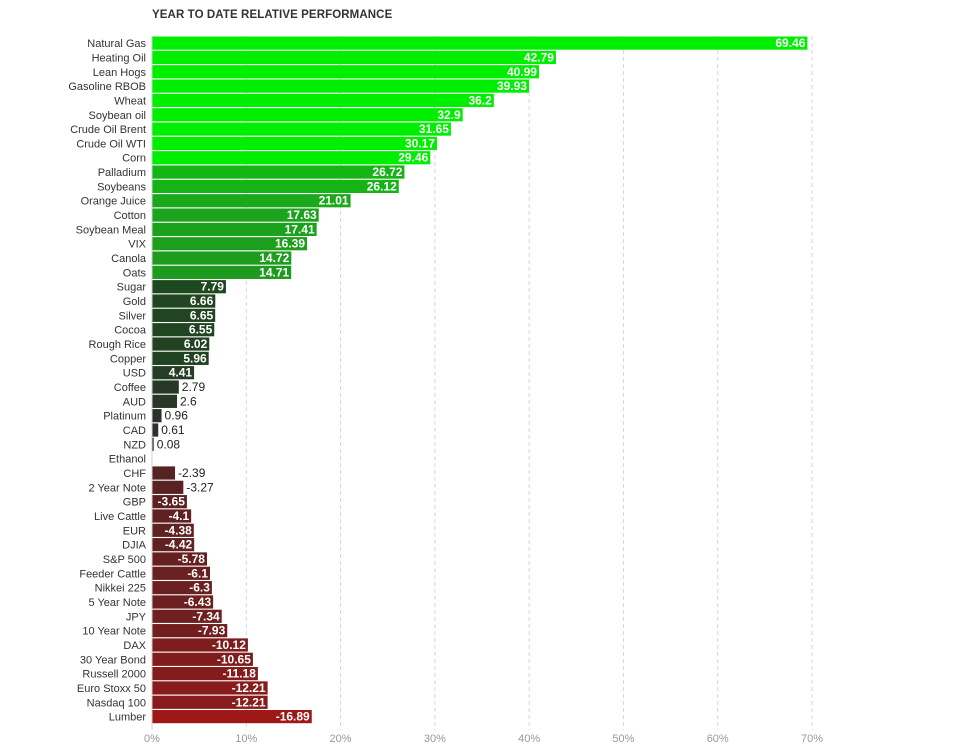 The image size is (963, 750). I want to click on category-label: Nasdaq 100, so click(116, 703).